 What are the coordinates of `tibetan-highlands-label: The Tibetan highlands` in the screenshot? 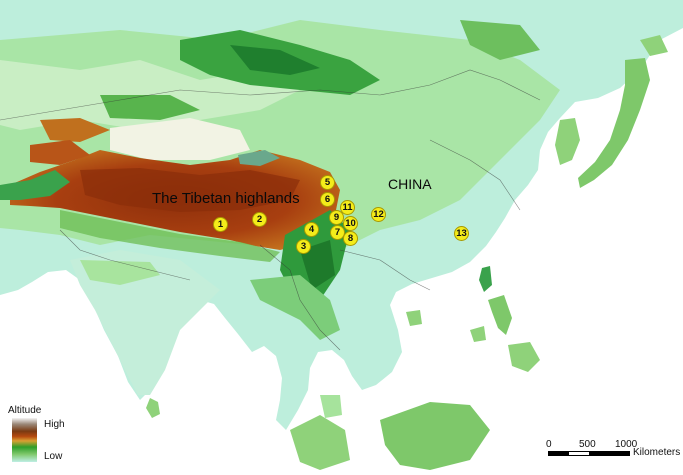 It's located at (226, 198).